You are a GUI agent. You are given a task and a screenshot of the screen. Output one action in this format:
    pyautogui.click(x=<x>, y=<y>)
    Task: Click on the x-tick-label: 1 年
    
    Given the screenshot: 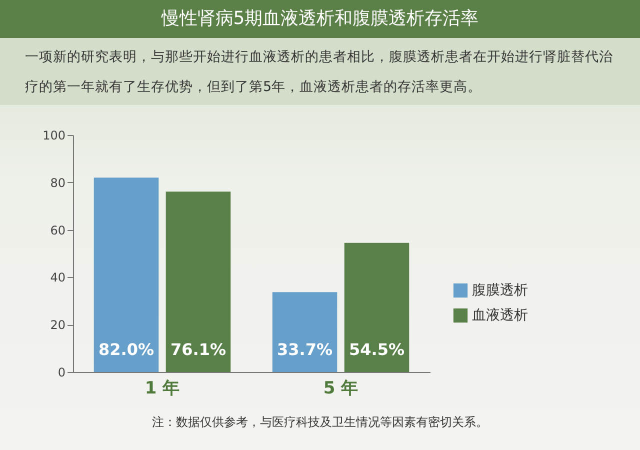 What is the action you would take?
    pyautogui.click(x=162, y=388)
    